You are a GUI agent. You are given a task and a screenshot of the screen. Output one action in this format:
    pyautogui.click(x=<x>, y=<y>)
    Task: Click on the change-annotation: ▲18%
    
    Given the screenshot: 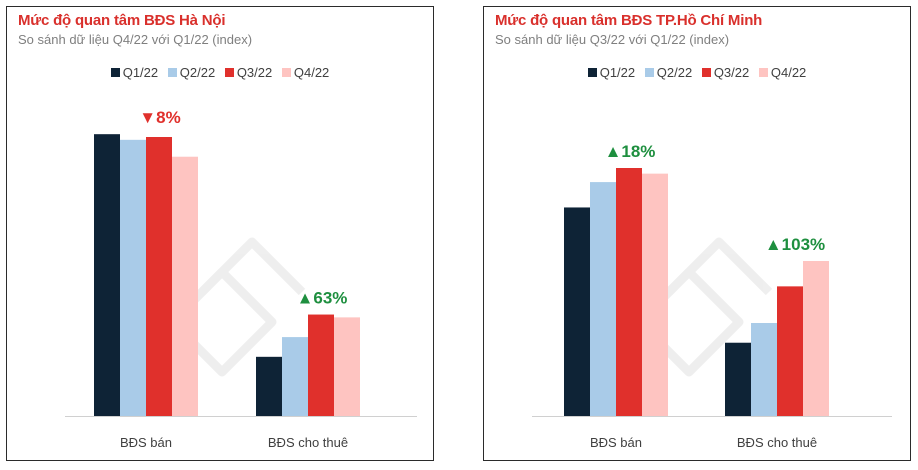 What is the action you would take?
    pyautogui.click(x=630, y=151)
    